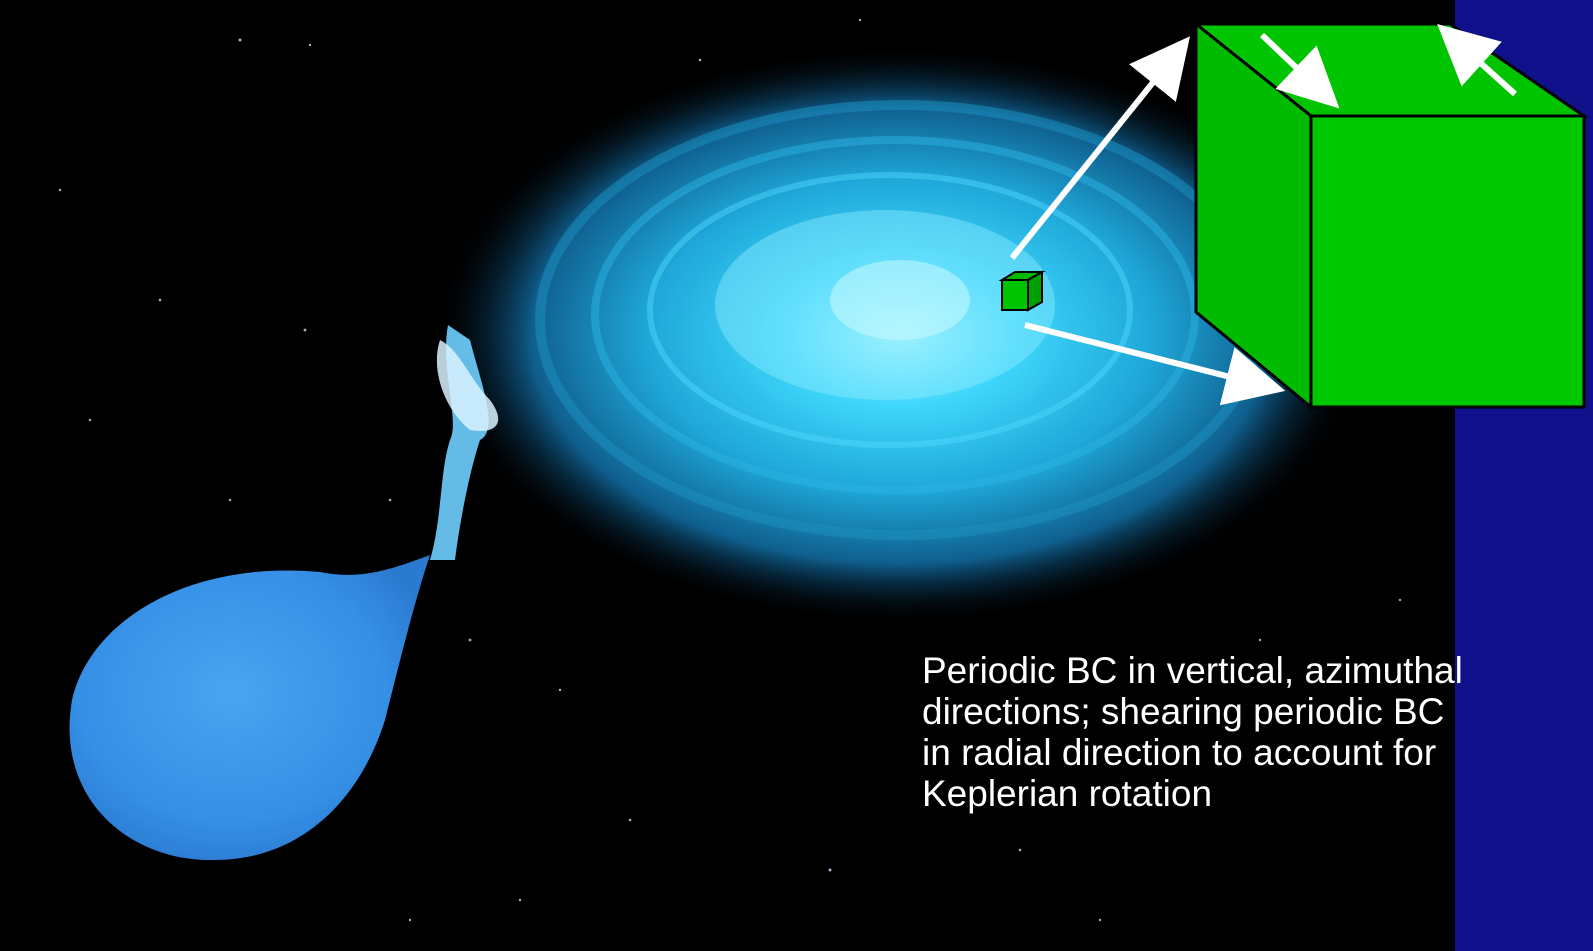 The width and height of the screenshot is (1593, 951). I want to click on stream-hotspot, so click(467, 385).